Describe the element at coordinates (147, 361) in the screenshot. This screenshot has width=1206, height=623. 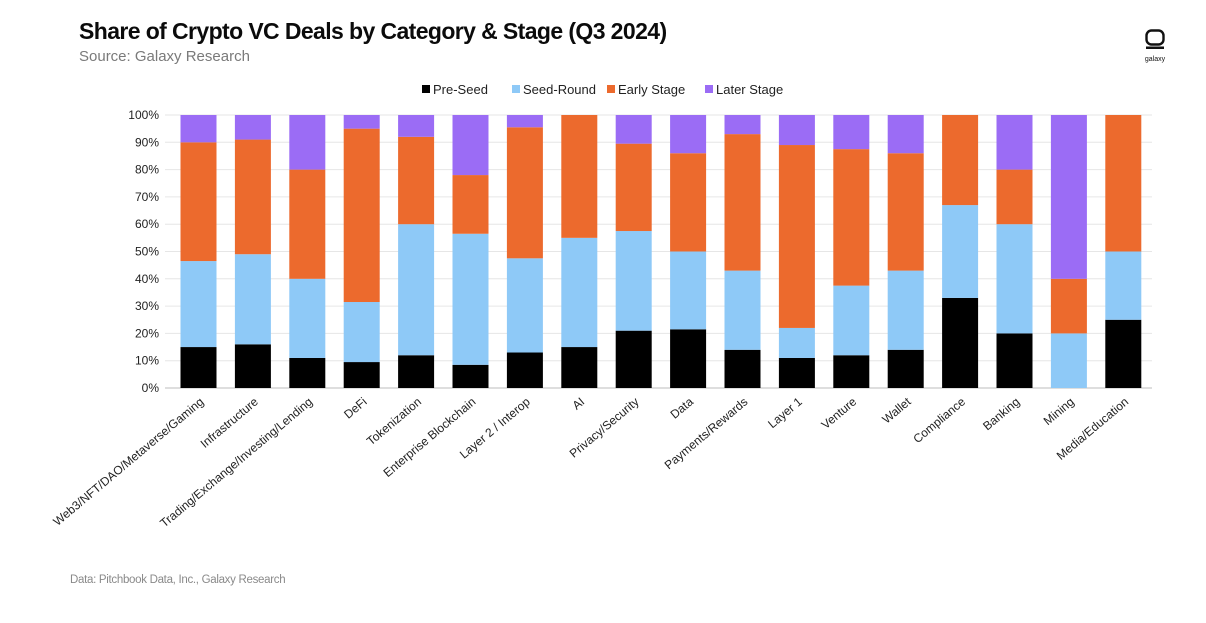
I see `y-tick-label: 10%` at that location.